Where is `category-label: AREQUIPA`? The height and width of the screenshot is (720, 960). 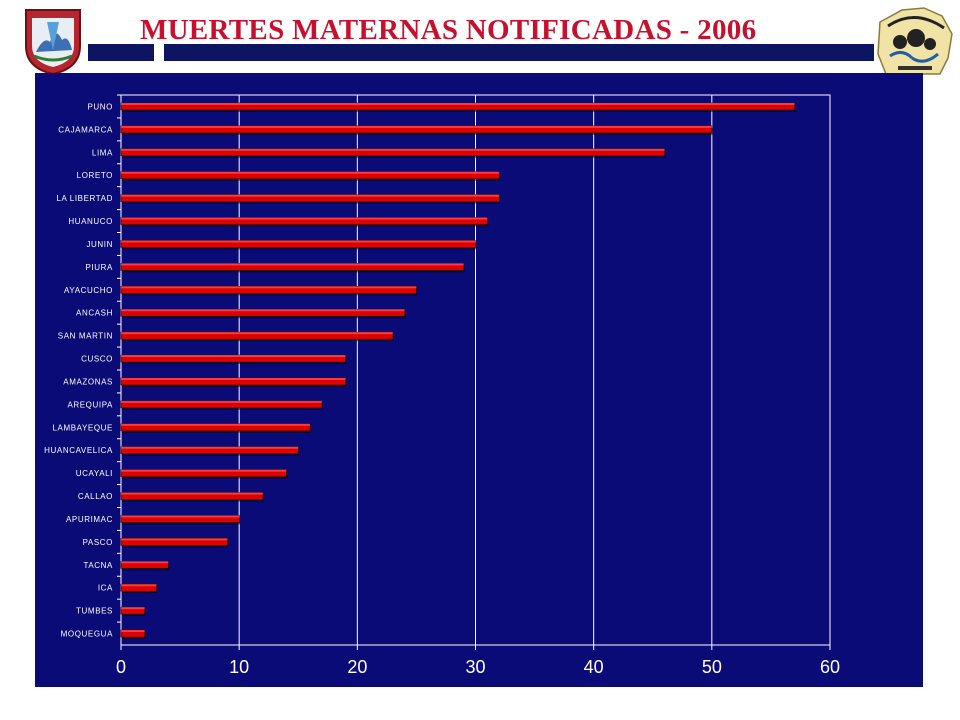 category-label: AREQUIPA is located at coordinates (90, 404).